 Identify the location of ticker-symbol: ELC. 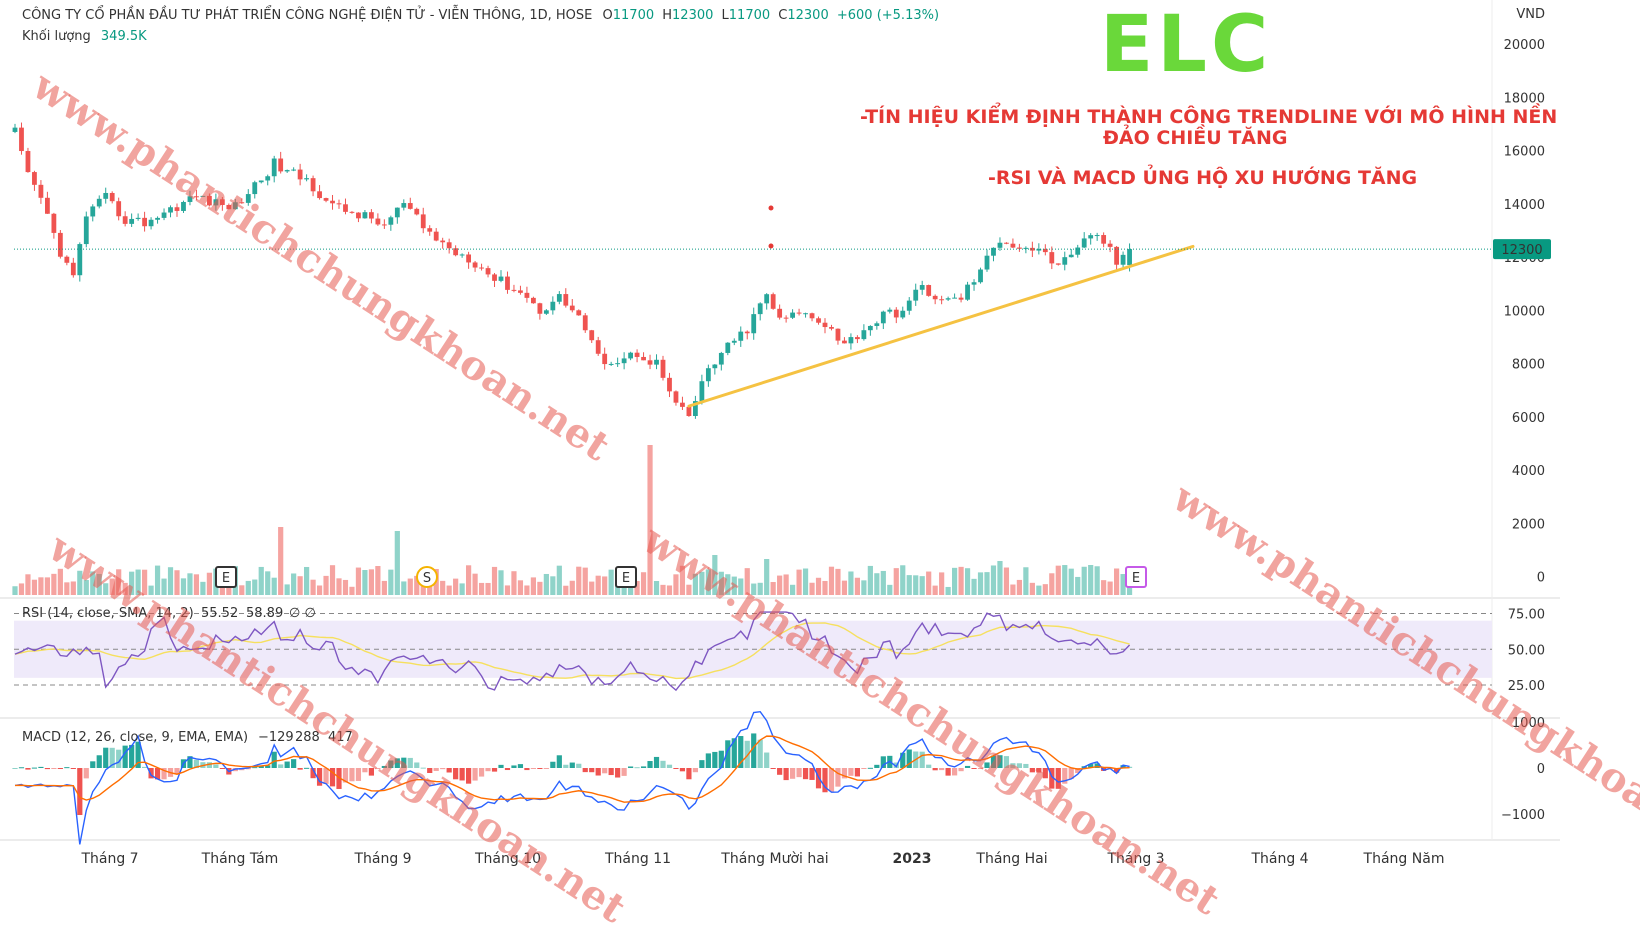
(1186, 45).